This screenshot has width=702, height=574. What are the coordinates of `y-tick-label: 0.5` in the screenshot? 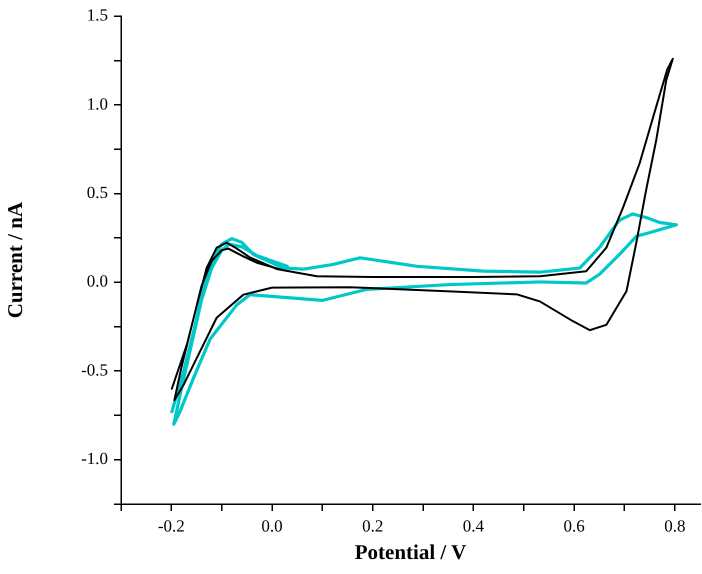 It's located at (97, 192).